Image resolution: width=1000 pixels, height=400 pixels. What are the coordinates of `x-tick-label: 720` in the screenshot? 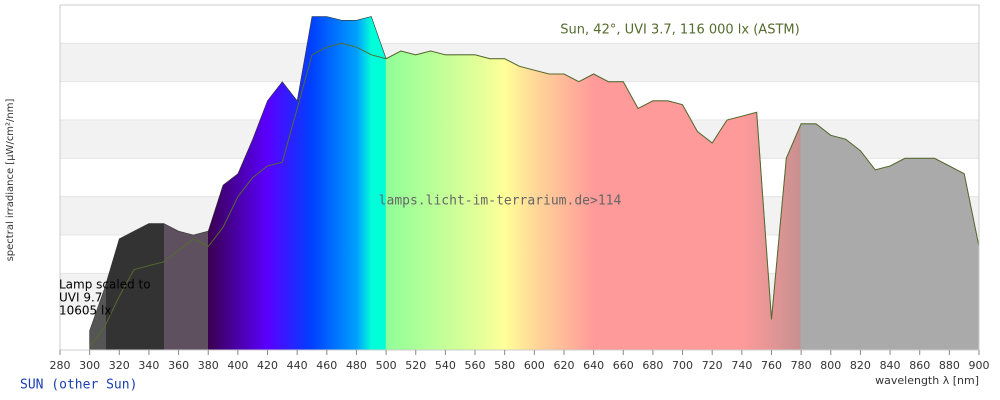 It's located at (712, 365).